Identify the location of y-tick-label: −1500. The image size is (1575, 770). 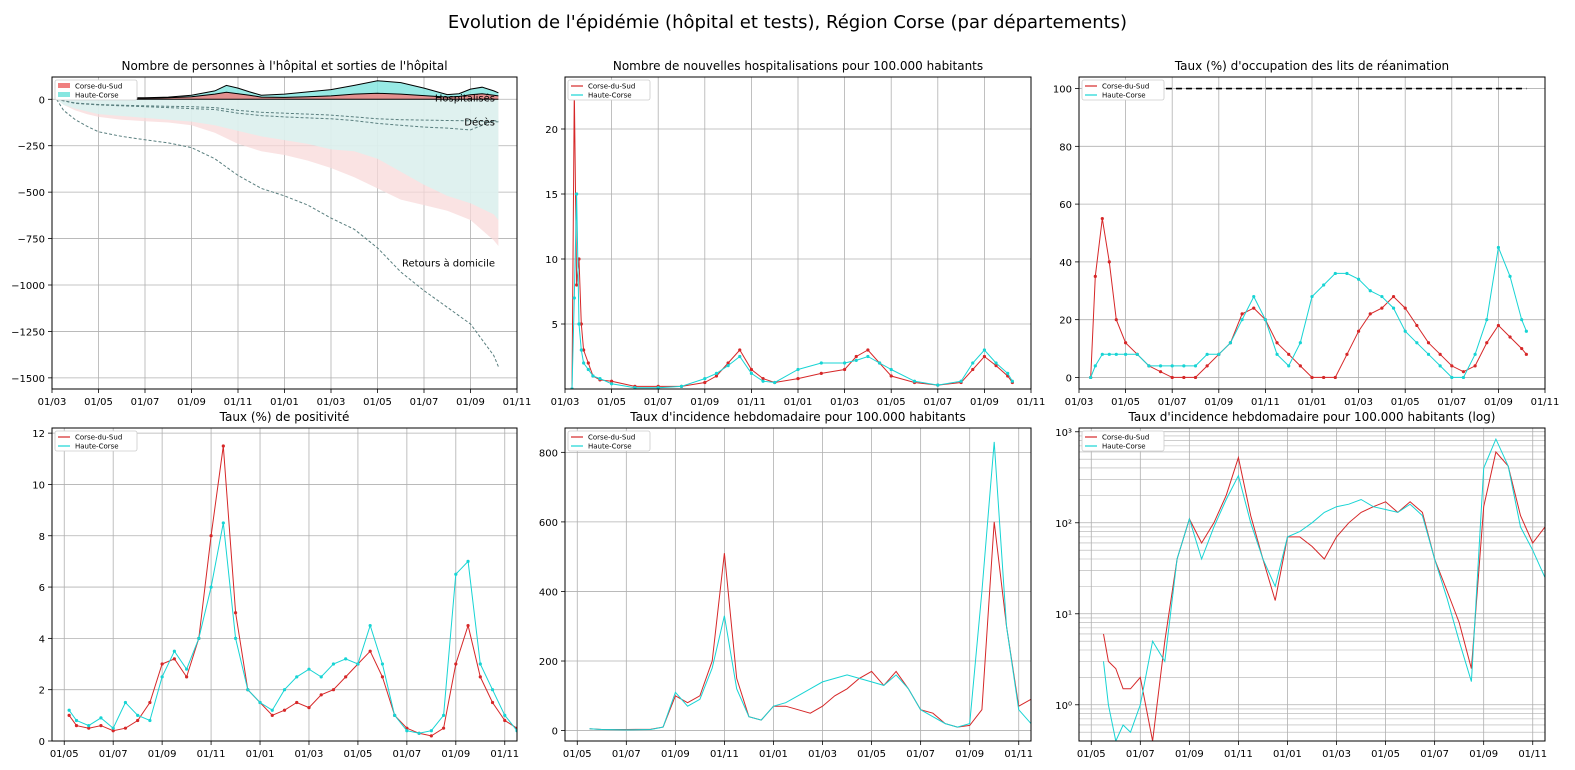
(28, 379).